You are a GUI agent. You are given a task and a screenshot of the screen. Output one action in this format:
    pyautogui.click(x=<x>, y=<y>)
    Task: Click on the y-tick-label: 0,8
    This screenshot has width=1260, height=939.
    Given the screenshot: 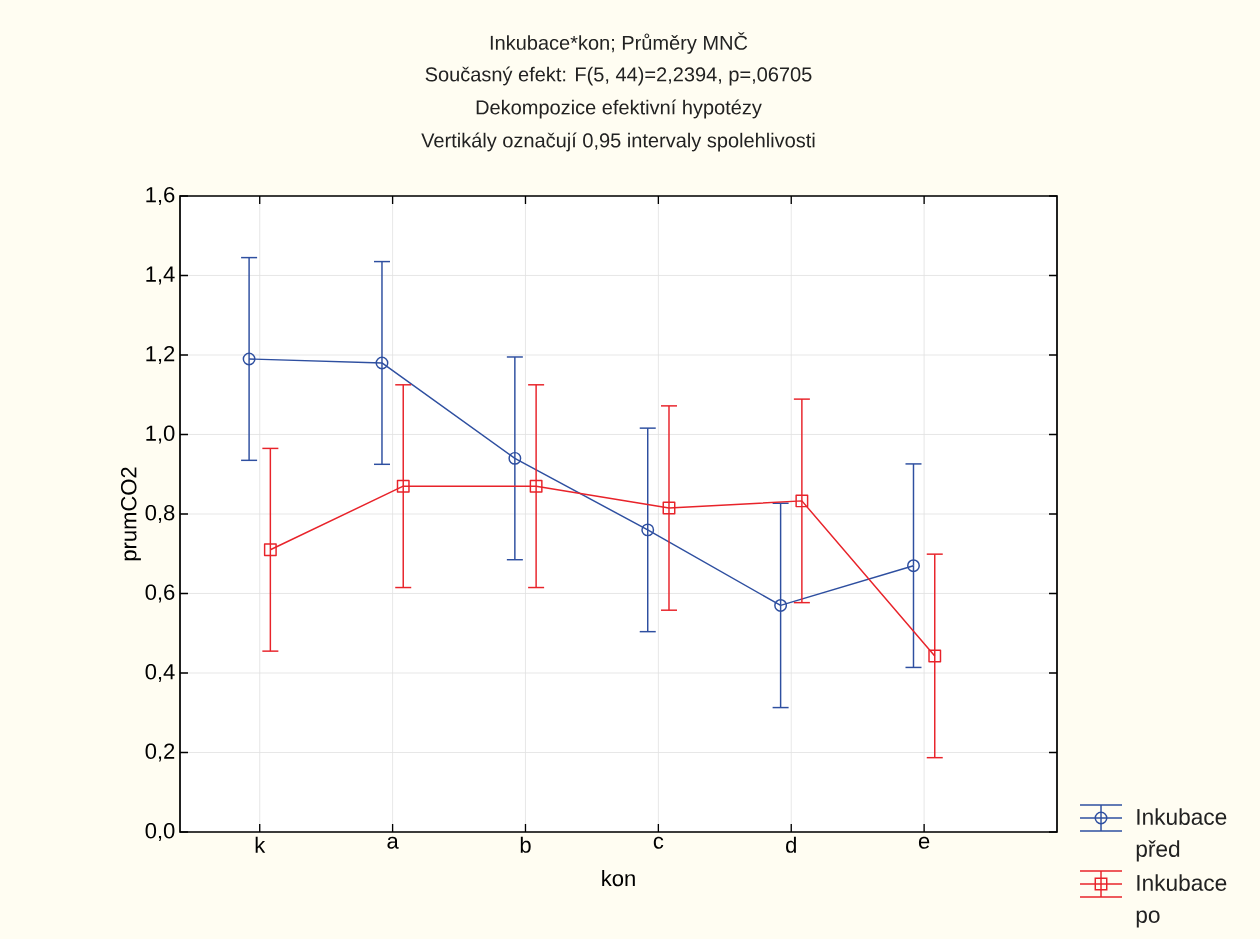 What is the action you would take?
    pyautogui.click(x=160, y=514)
    